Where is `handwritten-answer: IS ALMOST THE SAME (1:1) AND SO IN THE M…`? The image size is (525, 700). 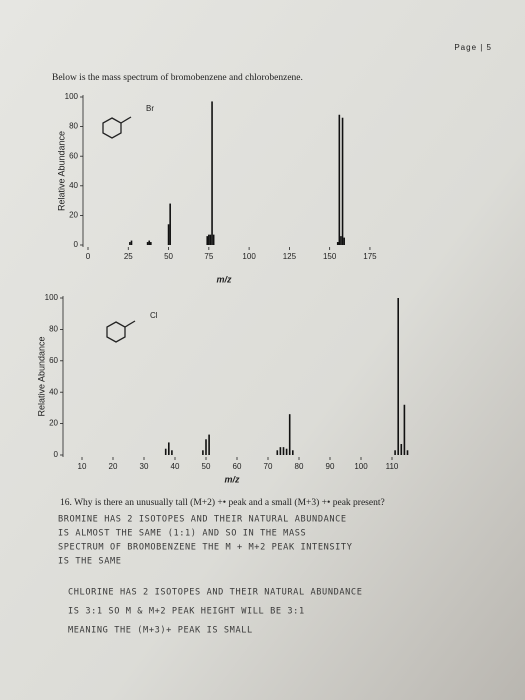 handwritten-answer: IS ALMOST THE SAME (1:1) AND SO IN THE M… is located at coordinates (182, 534).